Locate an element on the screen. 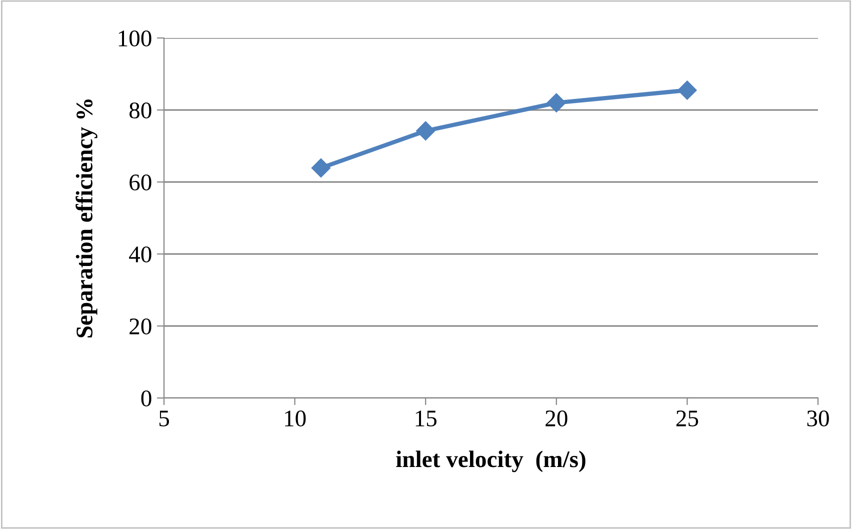 The width and height of the screenshot is (852, 529). x-tick-label: 20 is located at coordinates (557, 418).